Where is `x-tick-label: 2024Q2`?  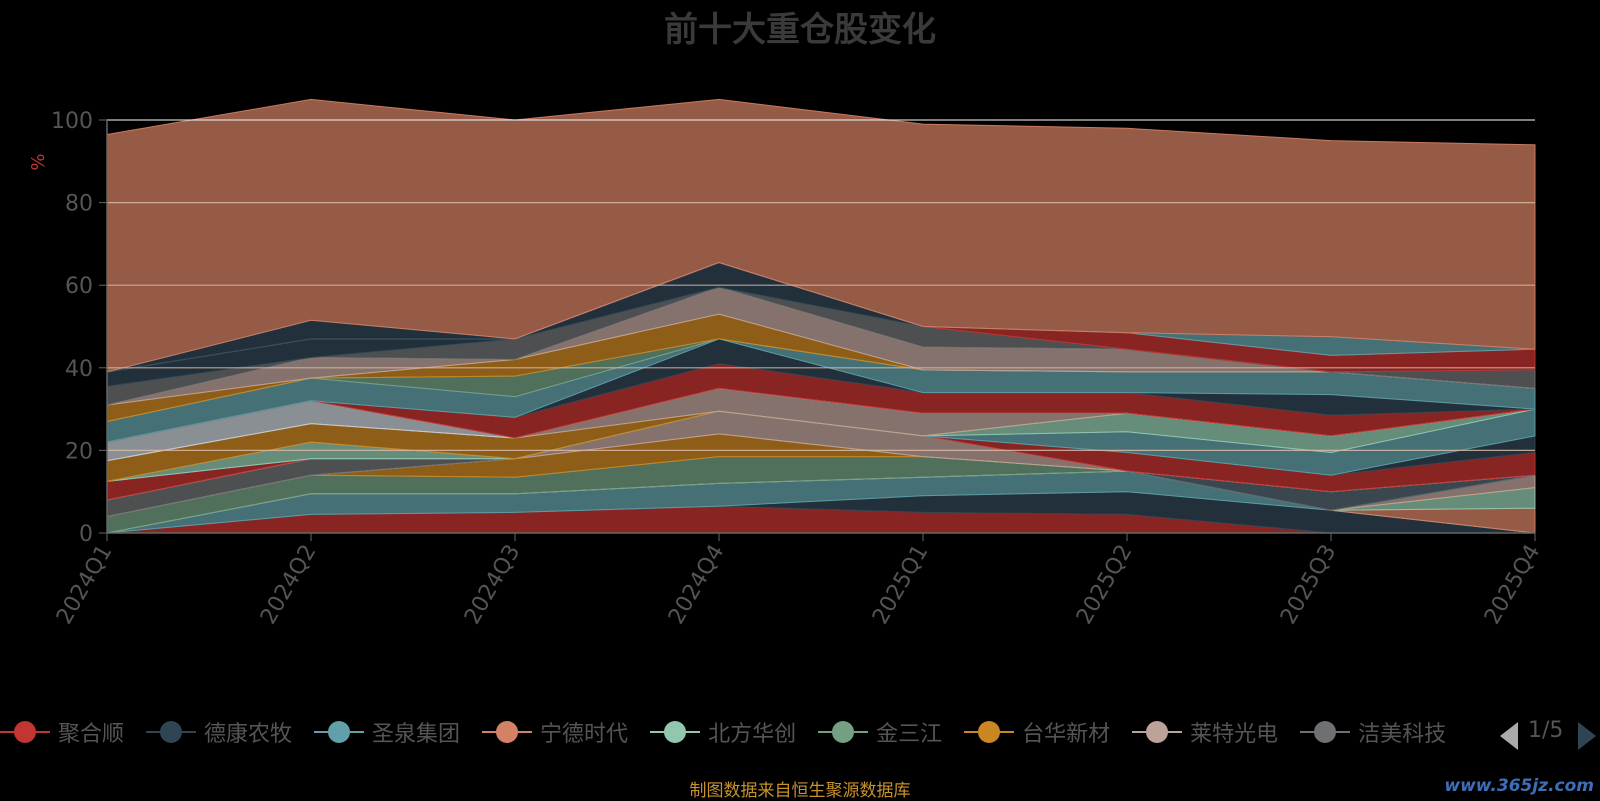 x-tick-label: 2024Q2 is located at coordinates (288, 585).